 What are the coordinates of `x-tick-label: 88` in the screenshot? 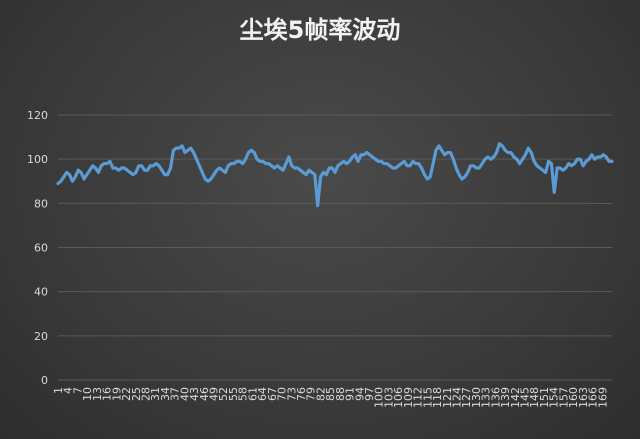 It's located at (340, 394).